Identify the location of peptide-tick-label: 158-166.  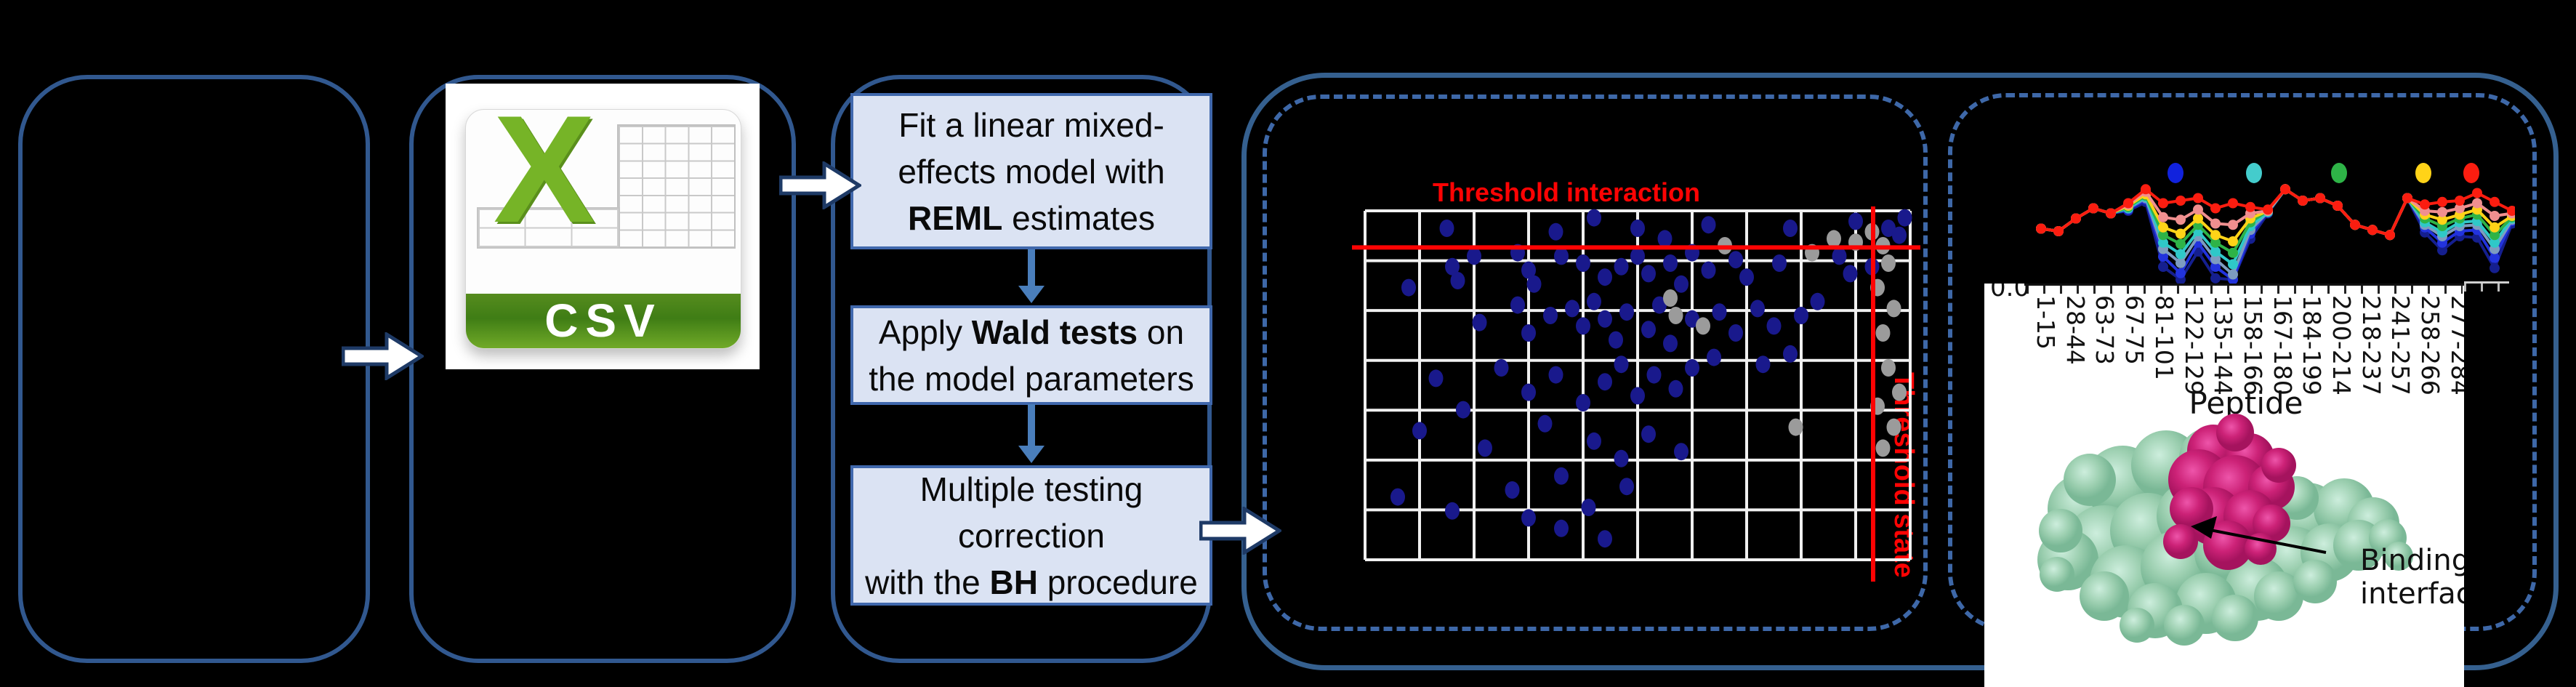
(2252, 345).